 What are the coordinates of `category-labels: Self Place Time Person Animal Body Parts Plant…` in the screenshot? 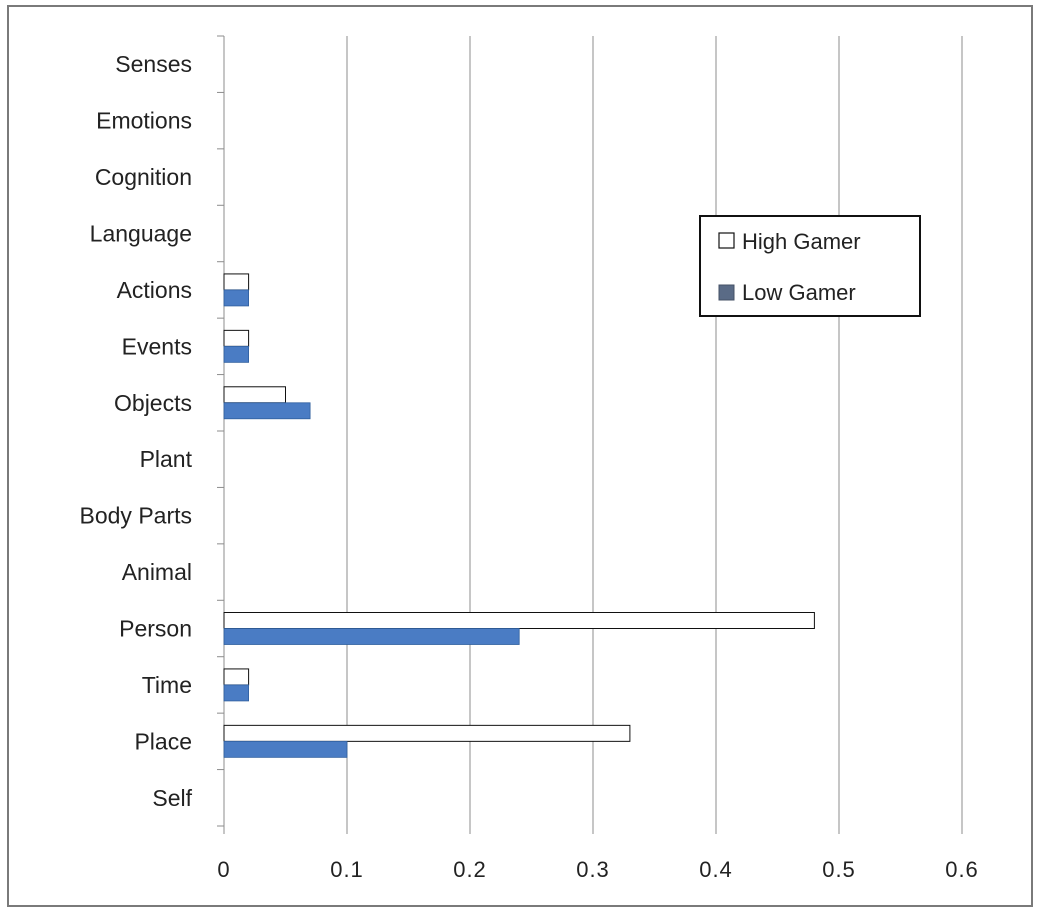 It's located at (136, 431).